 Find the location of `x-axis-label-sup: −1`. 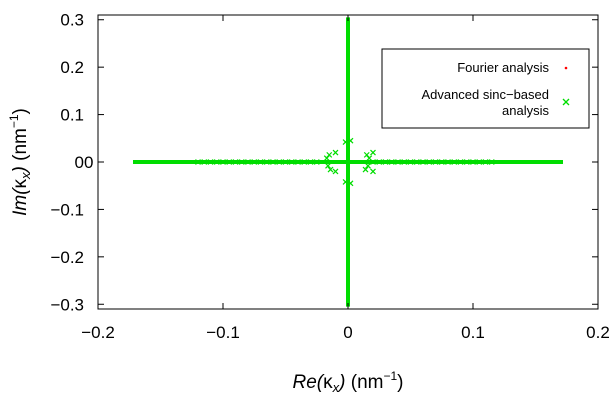

x-axis-label-sup: −1 is located at coordinates (390, 376).